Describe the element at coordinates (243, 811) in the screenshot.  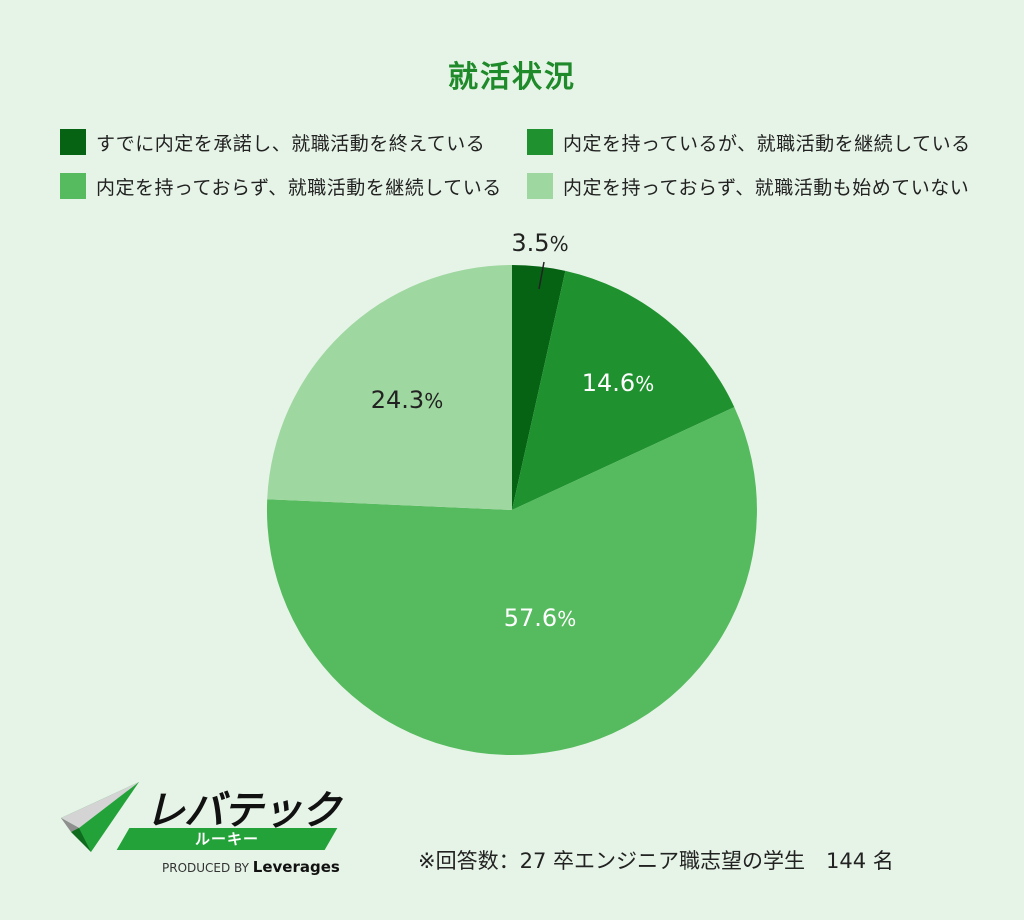
I see `logo-main-text: レバテック` at that location.